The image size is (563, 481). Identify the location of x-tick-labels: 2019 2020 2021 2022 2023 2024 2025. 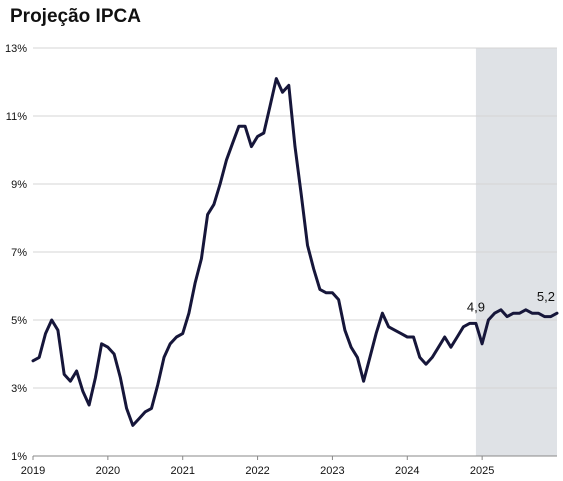
(257, 466).